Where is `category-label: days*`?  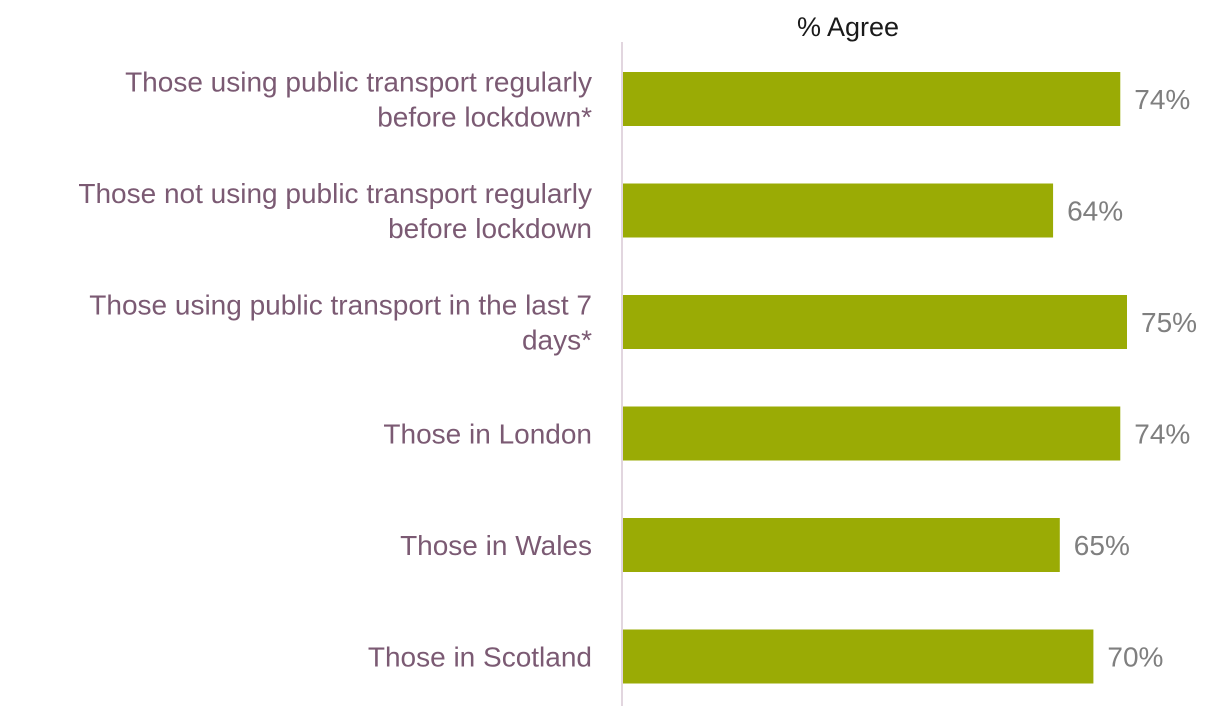 category-label: days* is located at coordinates (557, 340).